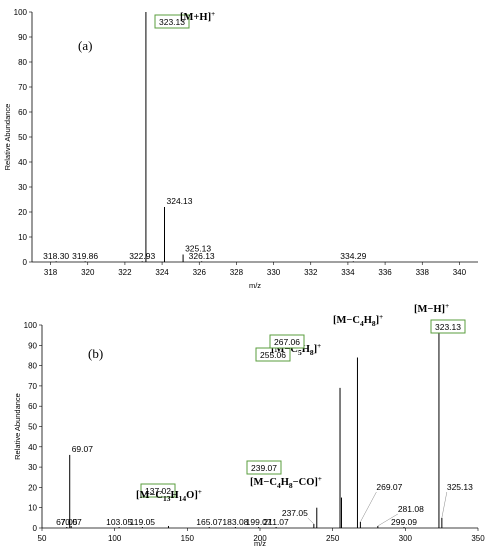  Describe the element at coordinates (162, 272) in the screenshot. I see `x-tick-label: 324` at that location.